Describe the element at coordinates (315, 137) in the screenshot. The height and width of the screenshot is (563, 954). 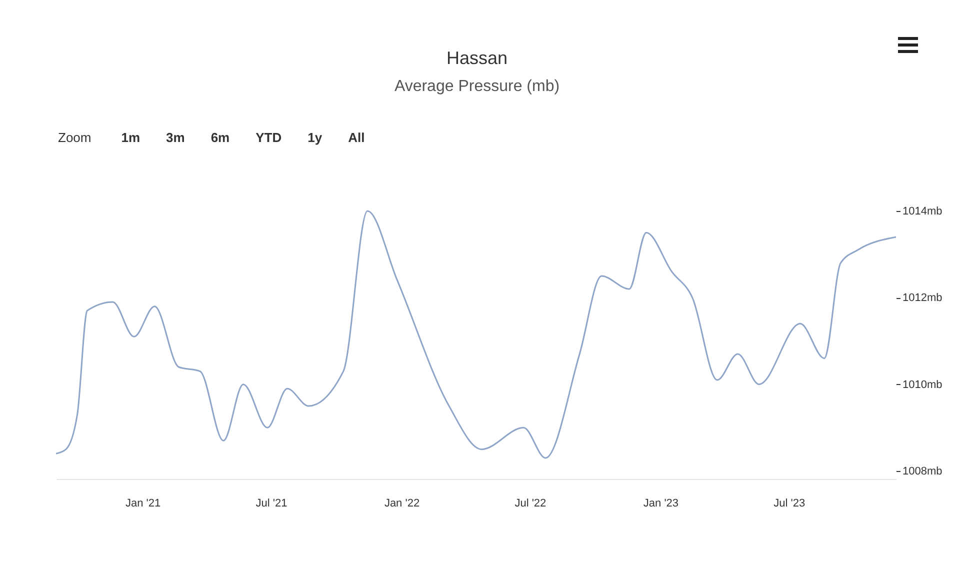
I see `text: 1y` at that location.